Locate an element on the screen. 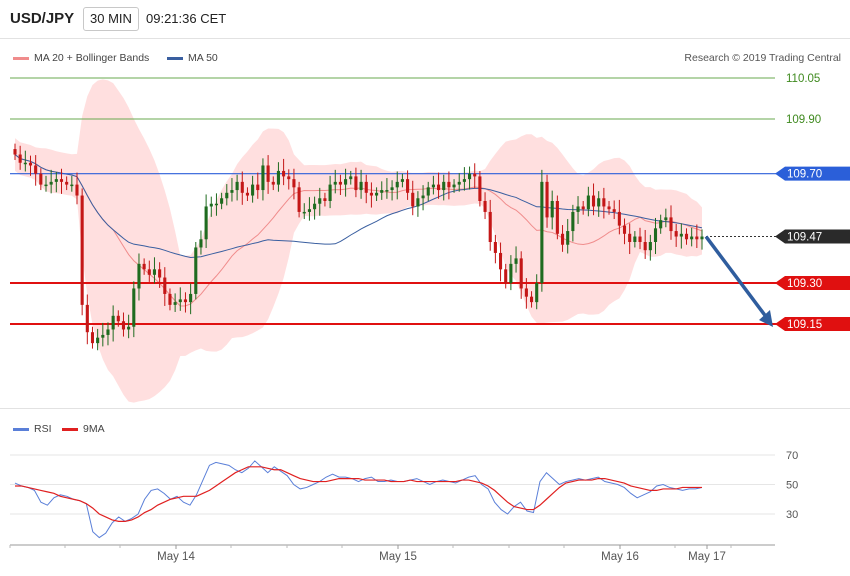 The width and height of the screenshot is (850, 576). copyright-notice: Research © 2019 Trading Central is located at coordinates (762, 58).